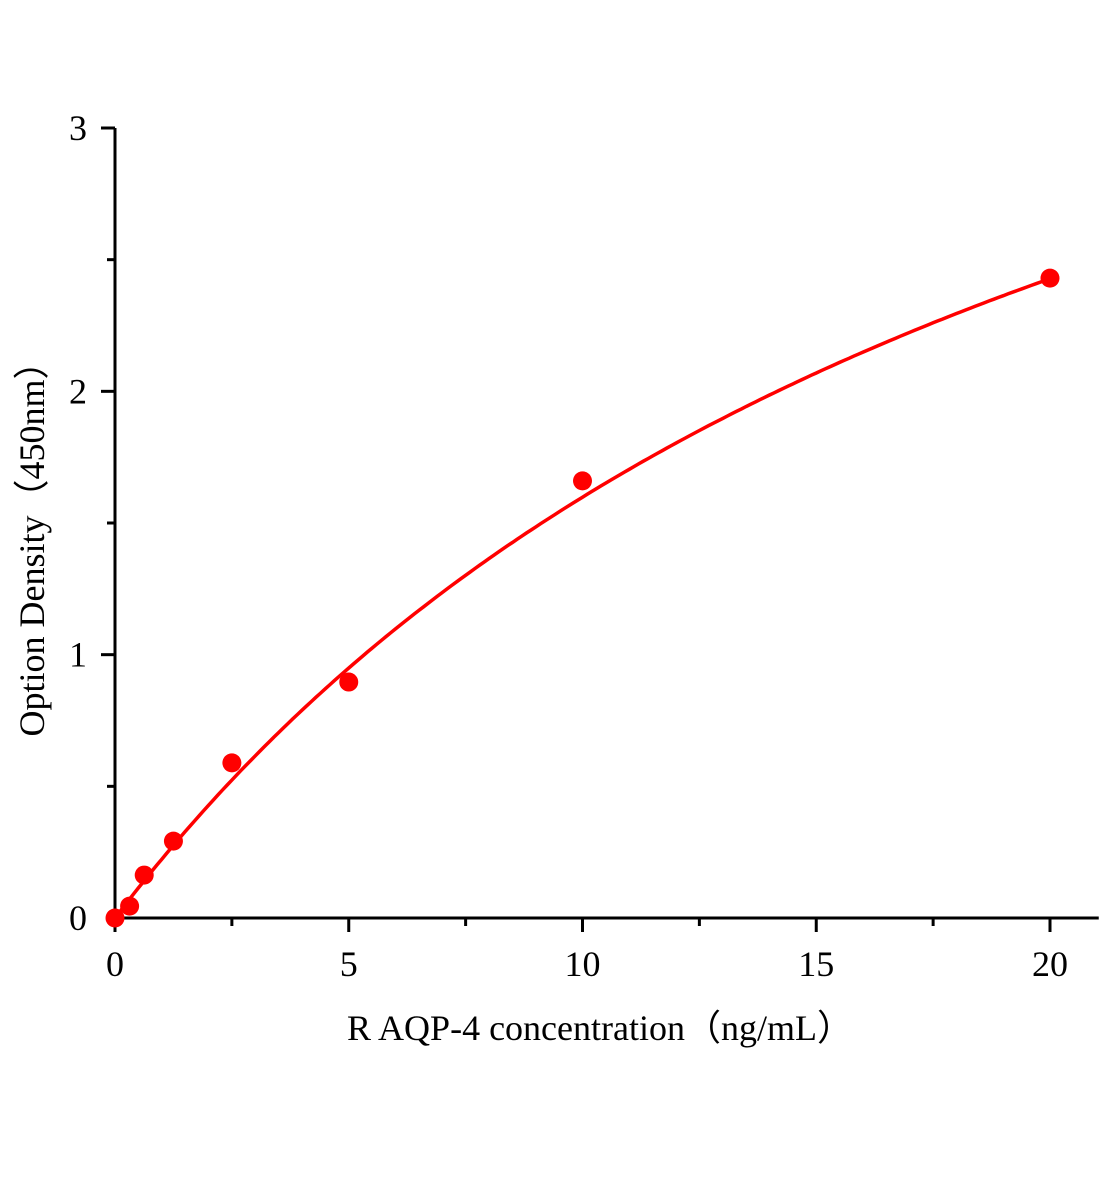 The image size is (1104, 1200). I want to click on x-tick-label: 20, so click(1050, 964).